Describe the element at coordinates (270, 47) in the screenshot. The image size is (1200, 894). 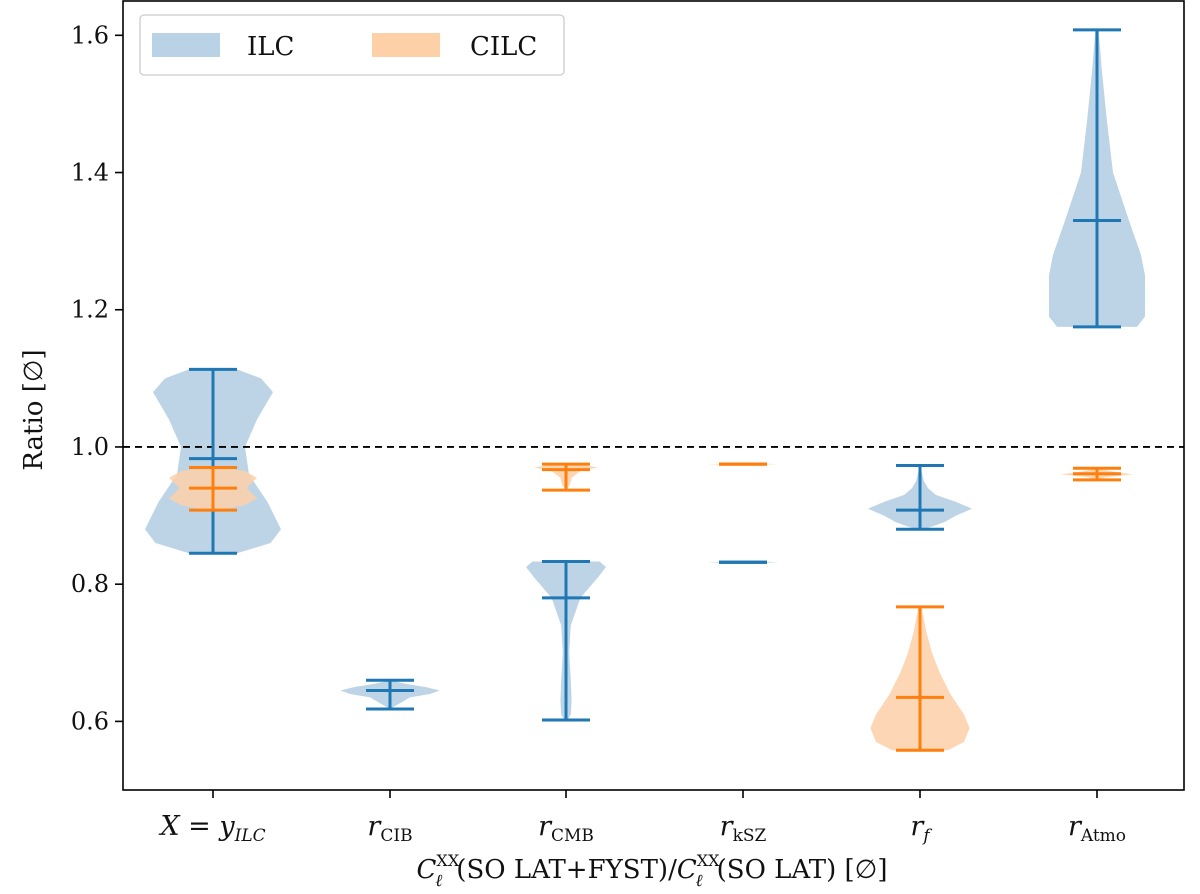
I see `legend-label-ilc: ILC` at that location.